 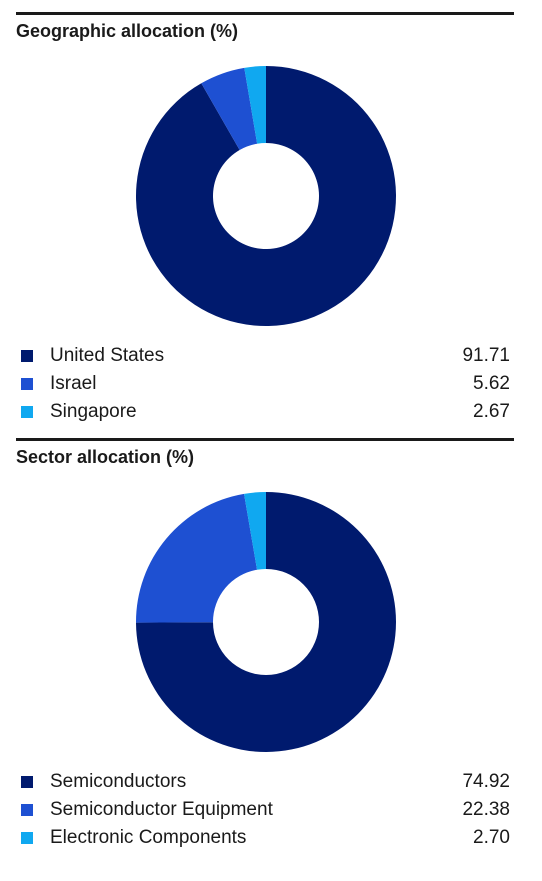 I want to click on legend-label: Israel, so click(x=73, y=383).